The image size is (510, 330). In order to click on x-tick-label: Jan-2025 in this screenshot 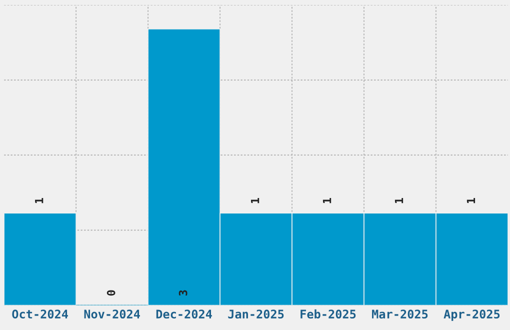, I will do `click(256, 314)`.